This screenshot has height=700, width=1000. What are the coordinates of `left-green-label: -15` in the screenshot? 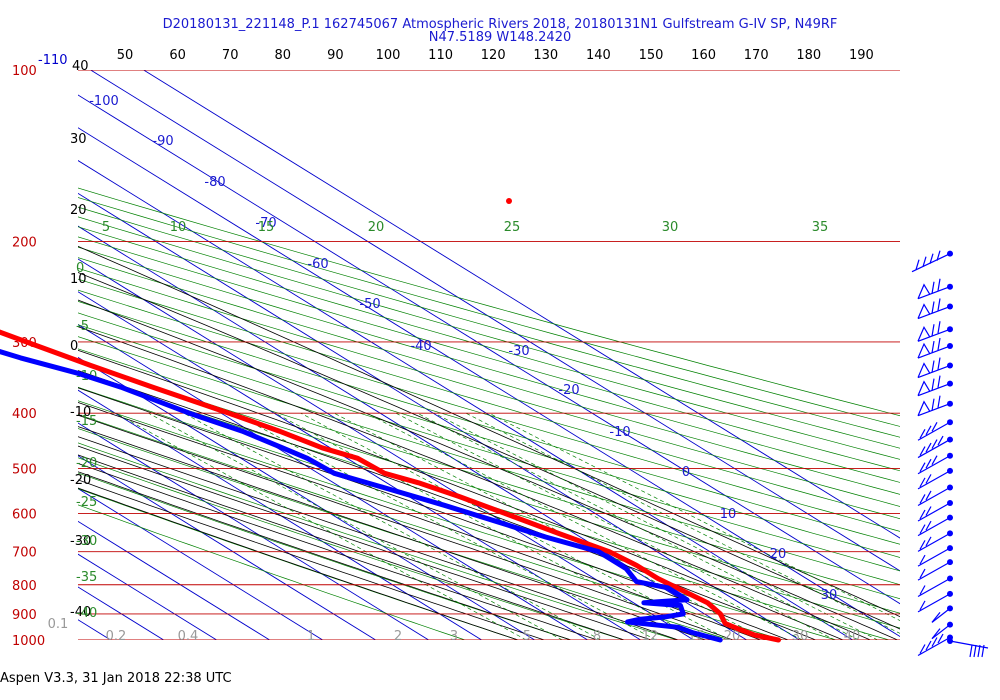 It's located at (86, 421).